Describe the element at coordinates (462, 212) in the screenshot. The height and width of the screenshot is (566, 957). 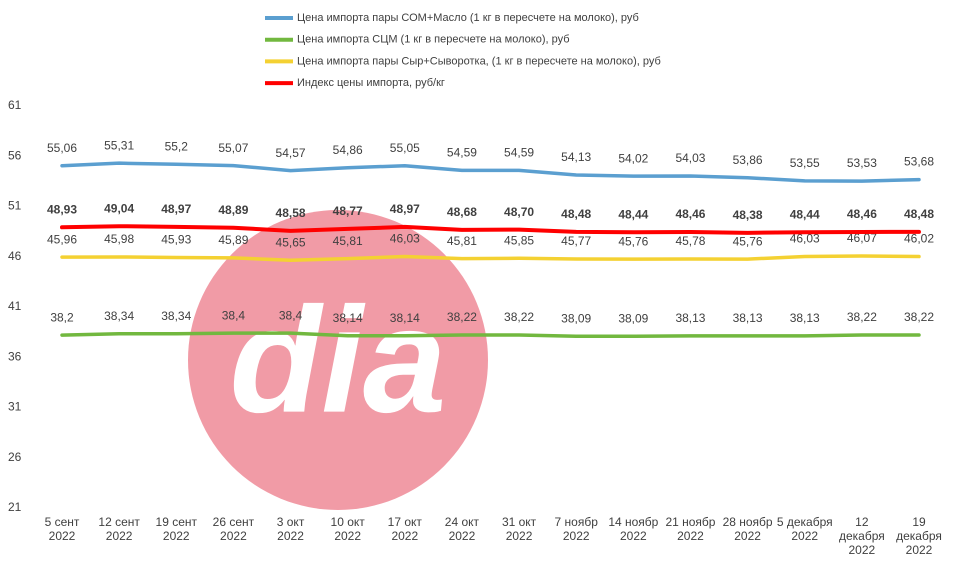
I see `value-label: 48,68` at that location.